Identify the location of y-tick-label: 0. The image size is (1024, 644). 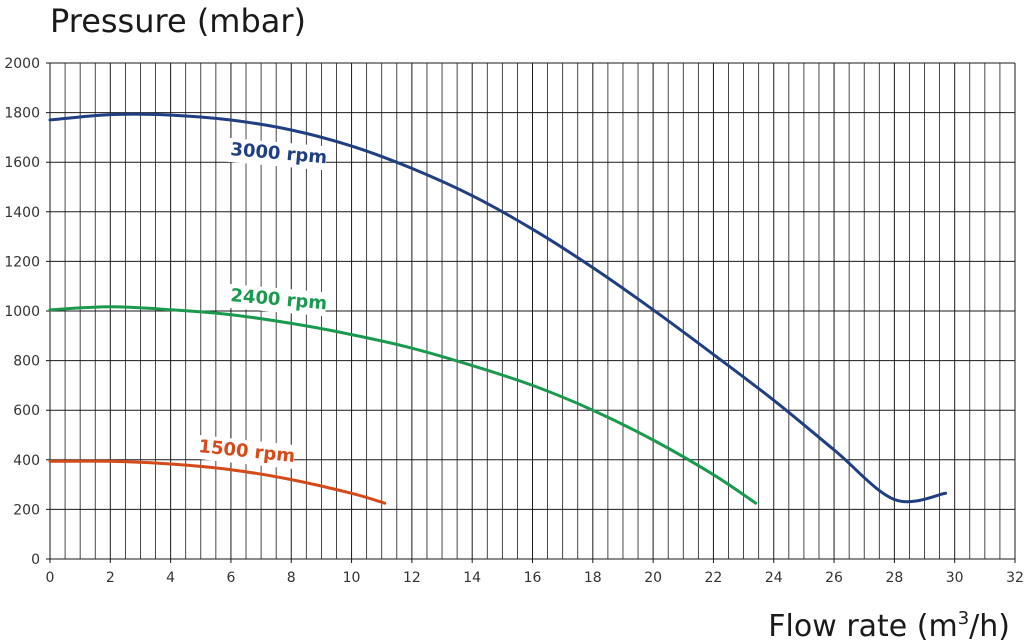
(35, 560).